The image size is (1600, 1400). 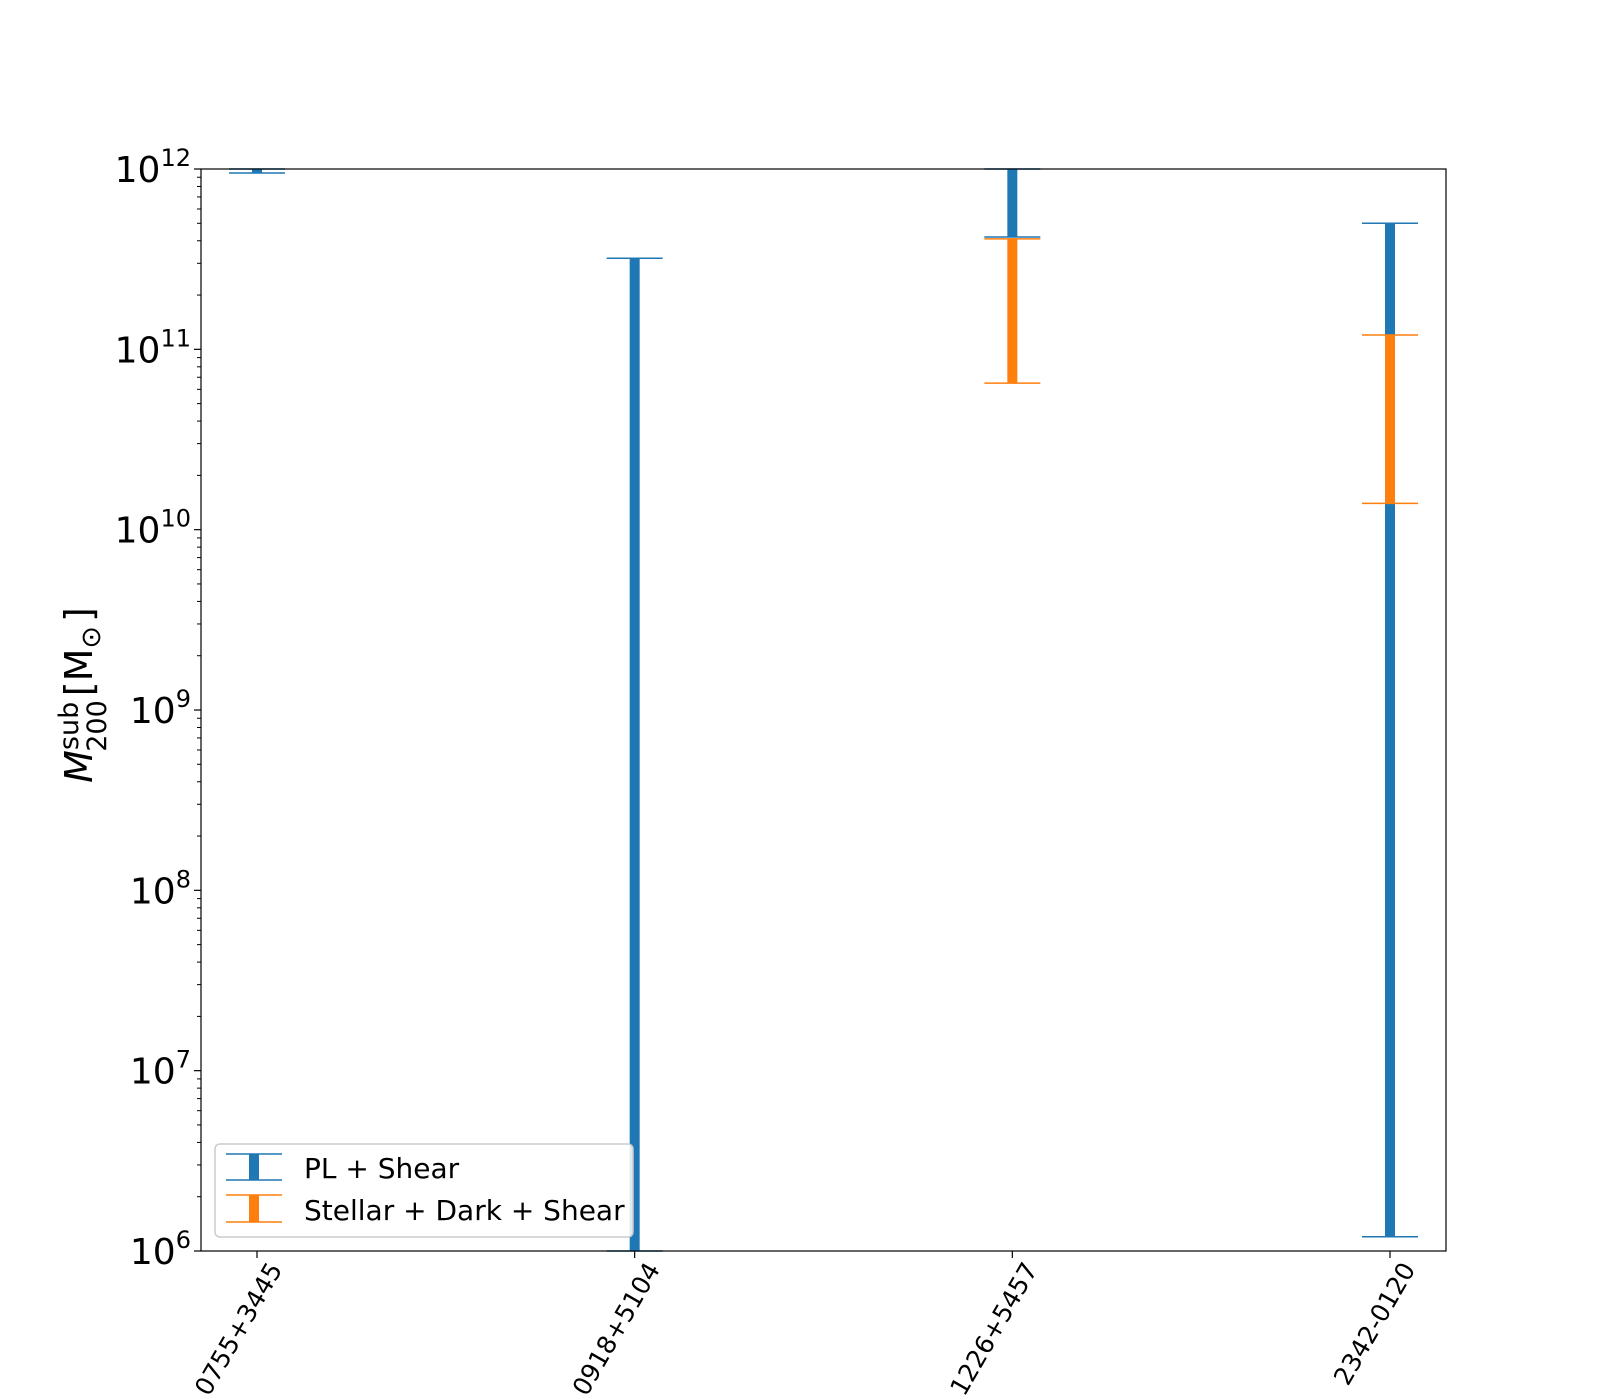 I want to click on y-tick-label: 10⁸, so click(x=160, y=888).